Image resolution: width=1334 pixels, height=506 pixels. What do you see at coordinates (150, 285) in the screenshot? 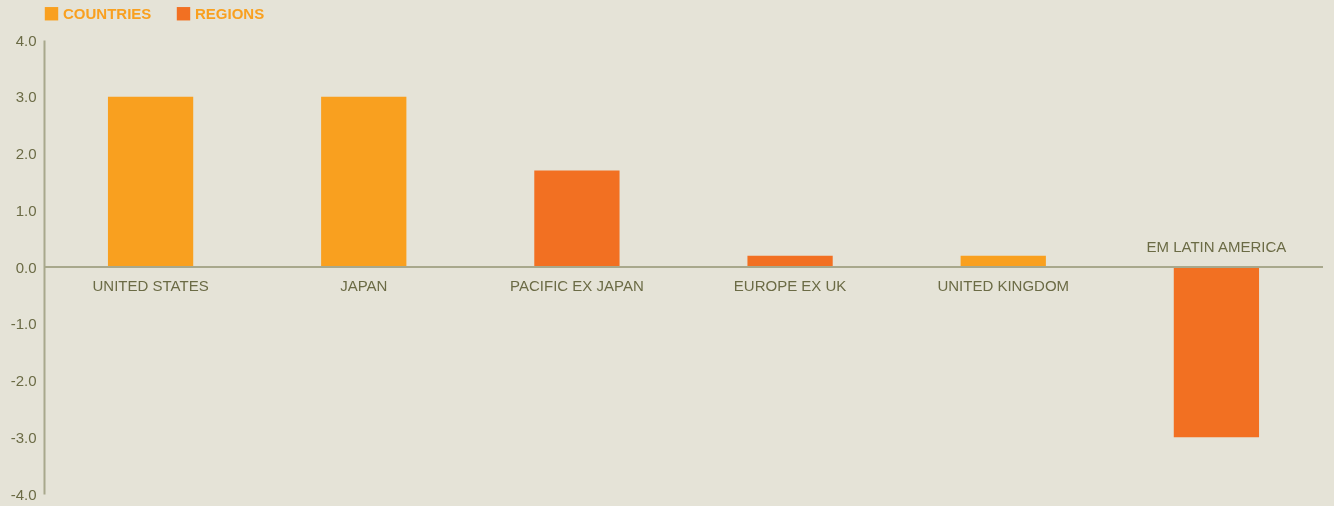
I see `x-tick-label: UNITED STATES` at bounding box center [150, 285].